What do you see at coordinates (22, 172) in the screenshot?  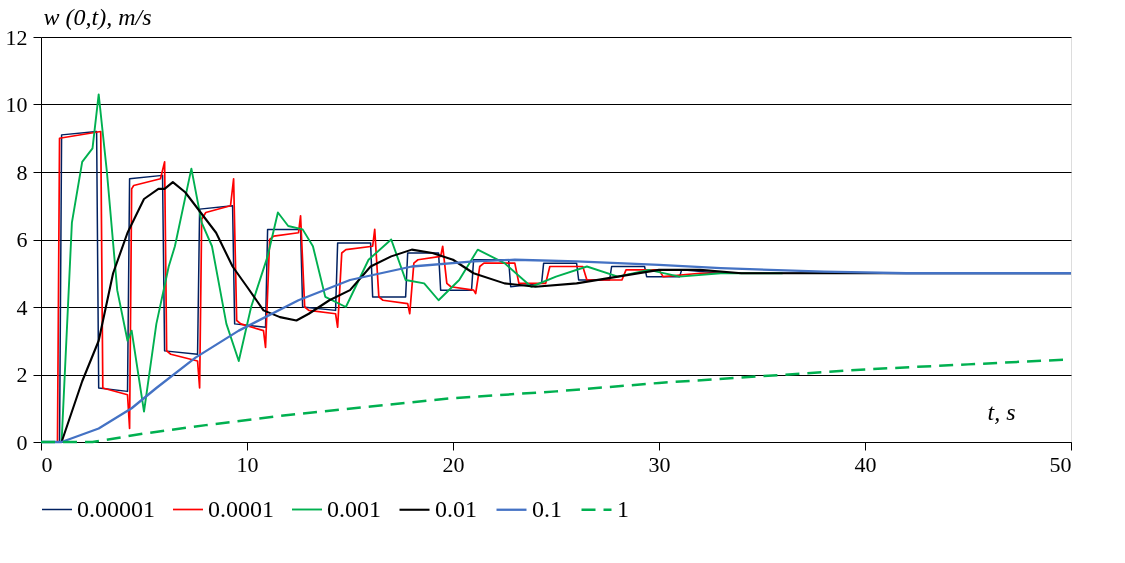 I see `y-tick-label: 8` at bounding box center [22, 172].